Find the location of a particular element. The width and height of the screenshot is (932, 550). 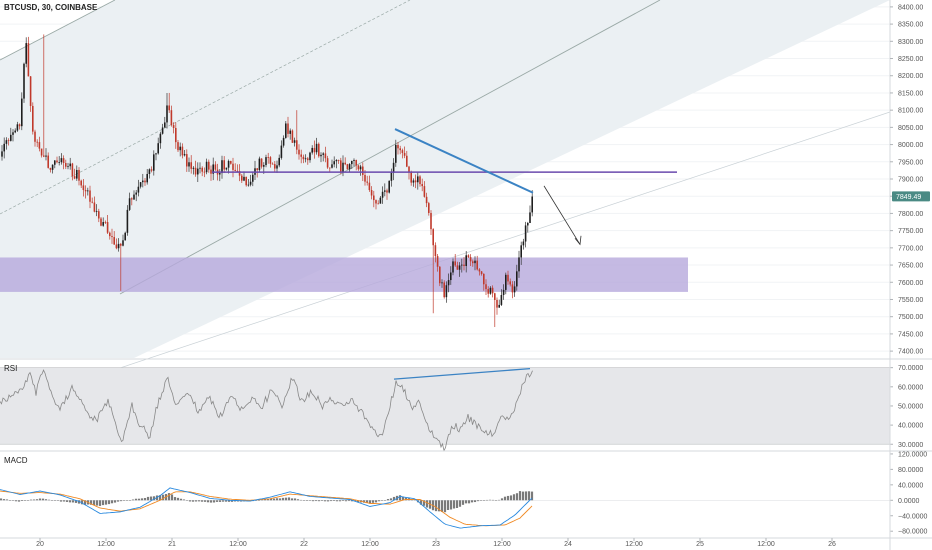

macd-tick-label: 40.0000 is located at coordinates (910, 485).